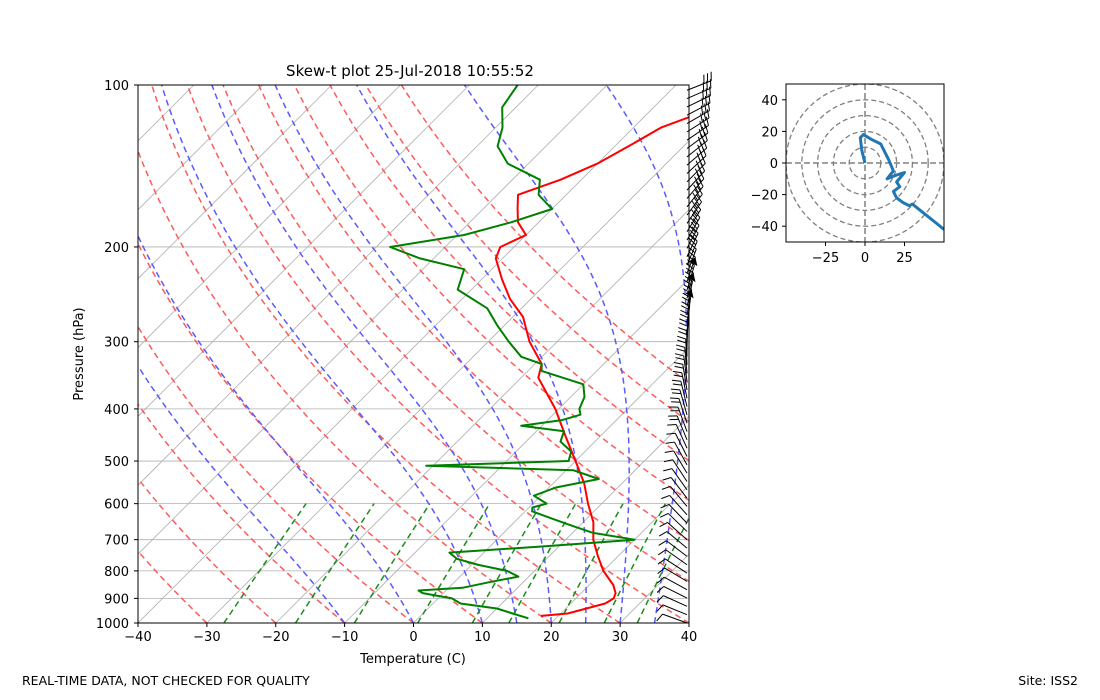 This screenshot has height=700, width=1100. I want to click on hodograph-x-tick-label: 0, so click(865, 258).